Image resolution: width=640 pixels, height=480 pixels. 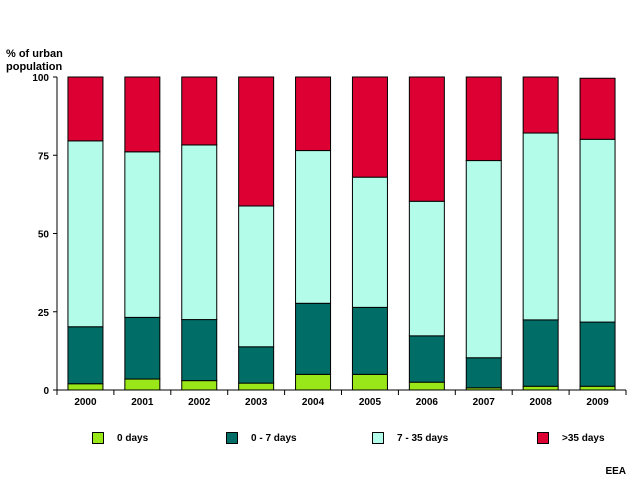 What do you see at coordinates (320, 440) in the screenshot?
I see `legend: 0 days 0 - 7 days 7 - 35 days >35 days` at bounding box center [320, 440].